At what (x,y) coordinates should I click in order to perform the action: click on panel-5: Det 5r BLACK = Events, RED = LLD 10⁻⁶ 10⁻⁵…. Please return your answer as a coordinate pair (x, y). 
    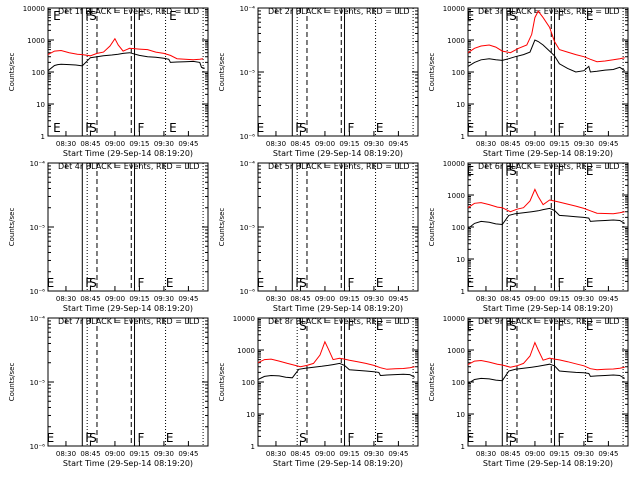
    Looking at the image, I should click on (318, 236).